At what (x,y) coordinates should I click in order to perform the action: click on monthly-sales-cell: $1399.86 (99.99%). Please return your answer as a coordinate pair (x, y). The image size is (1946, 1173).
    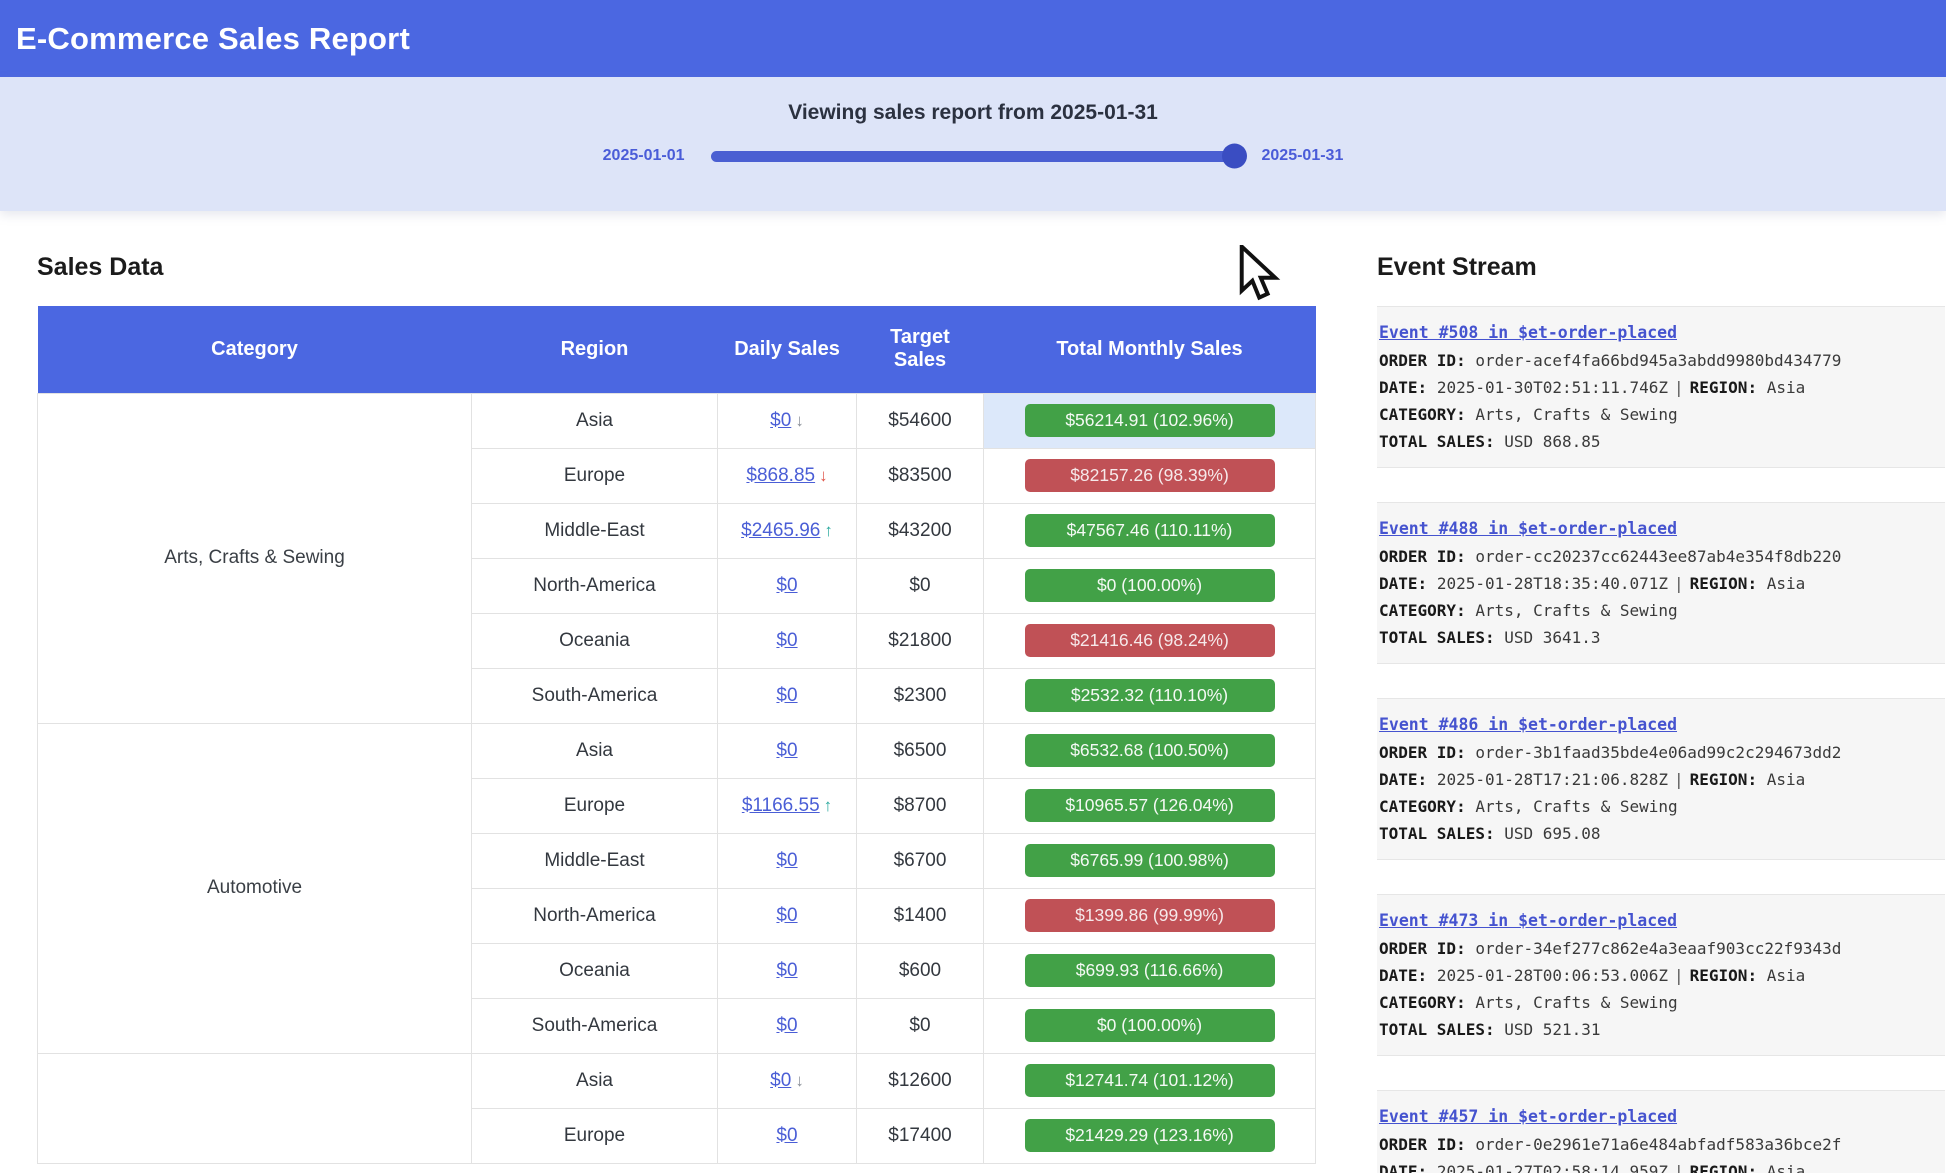
    Looking at the image, I should click on (1149, 915).